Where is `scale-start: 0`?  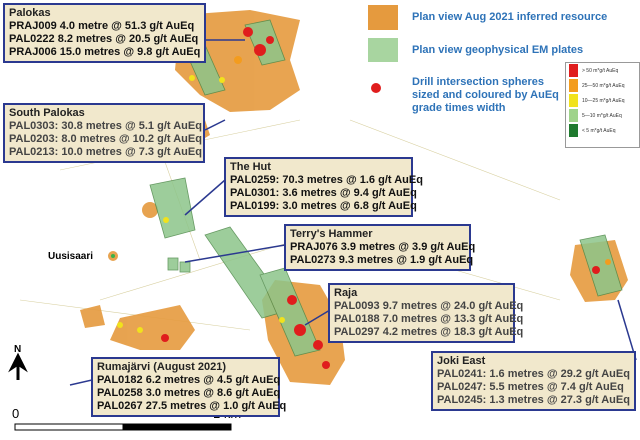
scale-start: 0 is located at coordinates (15, 413).